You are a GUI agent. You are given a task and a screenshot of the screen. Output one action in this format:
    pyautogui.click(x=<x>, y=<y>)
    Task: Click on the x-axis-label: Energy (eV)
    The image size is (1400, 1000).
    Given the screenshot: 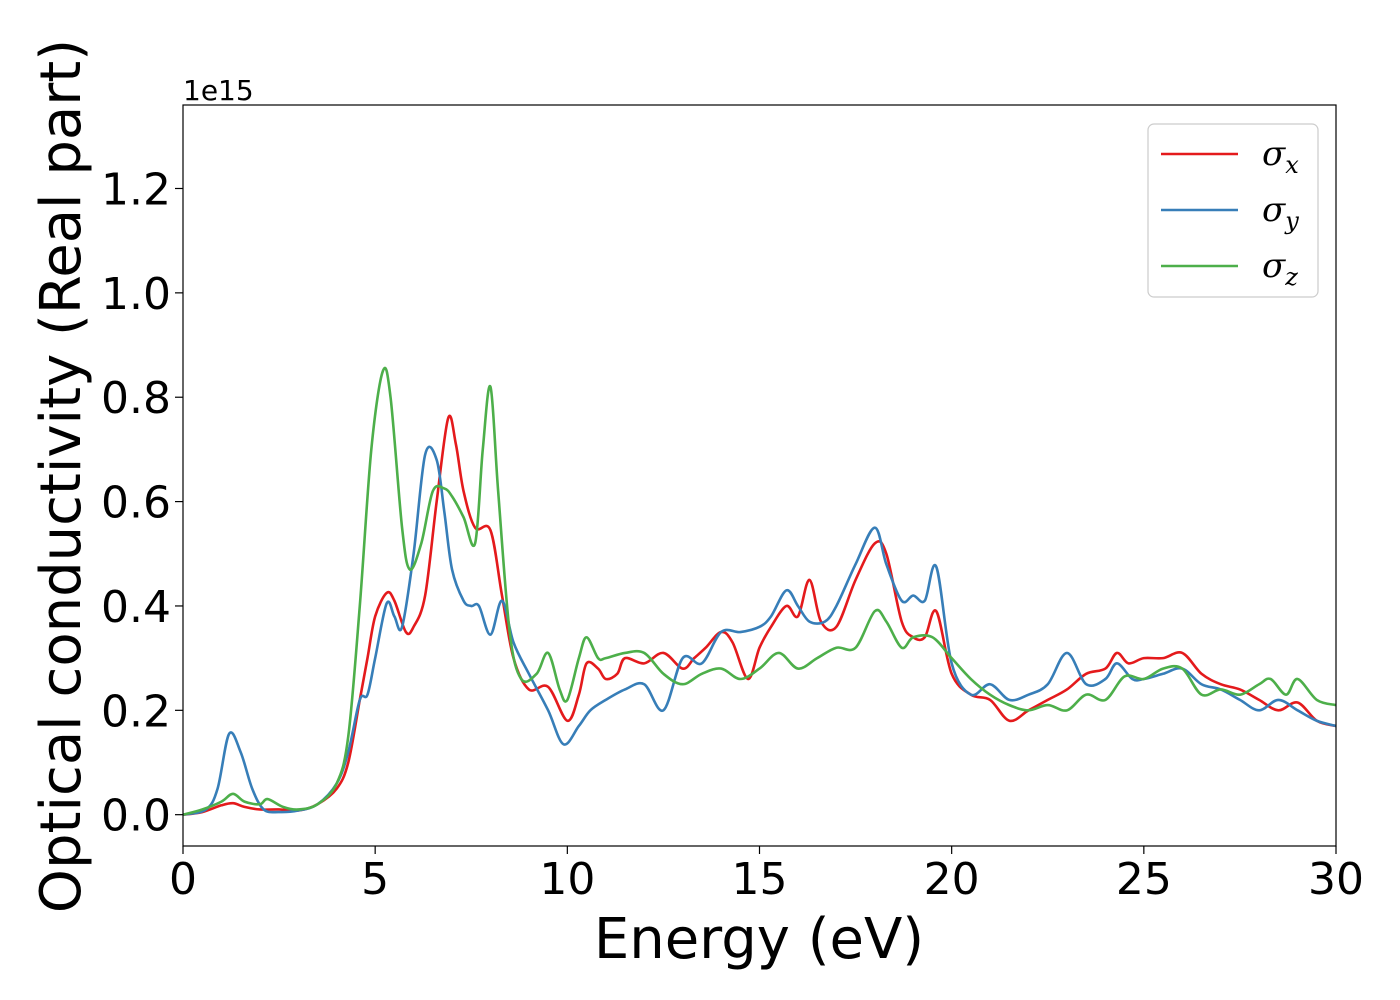 What is the action you would take?
    pyautogui.click(x=759, y=939)
    